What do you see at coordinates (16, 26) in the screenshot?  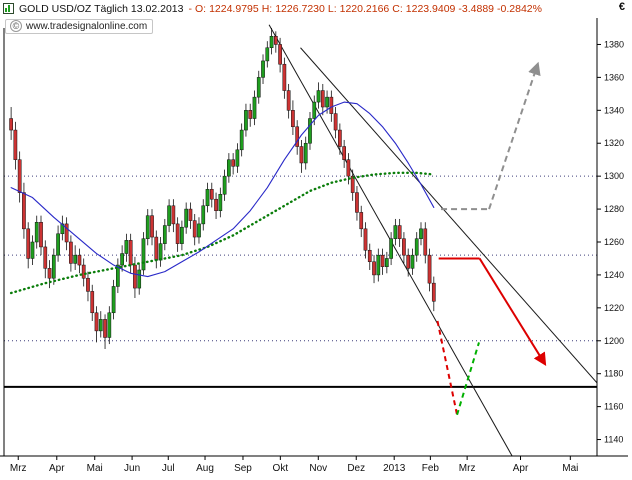 I see `copyright-circle-icon: ©` at bounding box center [16, 26].